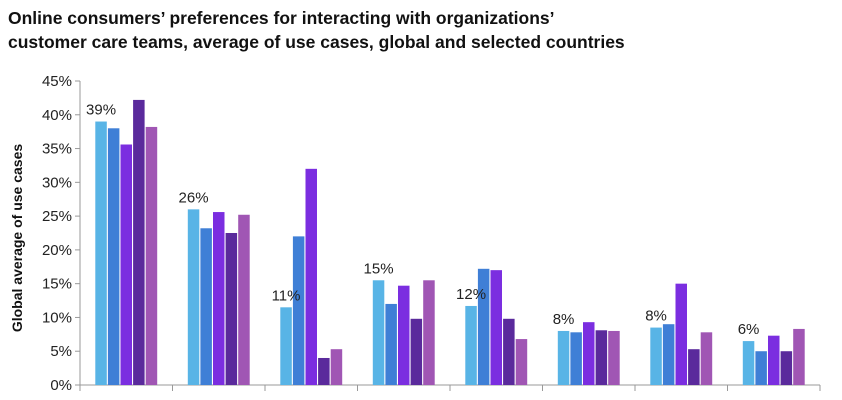 The image size is (842, 400). What do you see at coordinates (57, 149) in the screenshot?
I see `y-tick-label: 35%` at bounding box center [57, 149].